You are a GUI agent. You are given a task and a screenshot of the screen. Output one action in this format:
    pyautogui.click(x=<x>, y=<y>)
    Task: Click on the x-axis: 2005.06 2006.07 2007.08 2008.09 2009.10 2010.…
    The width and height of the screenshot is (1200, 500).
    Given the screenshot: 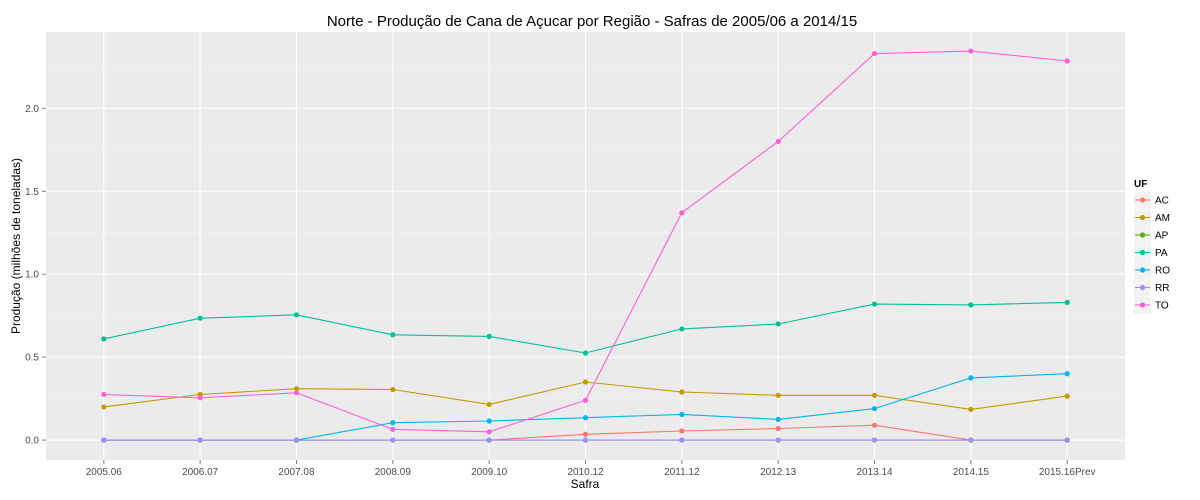 What is the action you would take?
    pyautogui.click(x=591, y=469)
    